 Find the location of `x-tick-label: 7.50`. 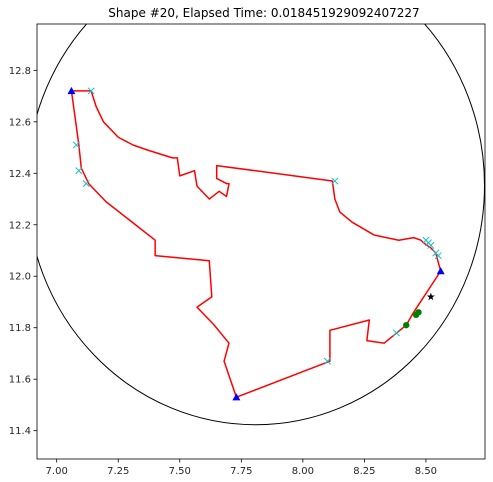

x-tick-label: 7.50 is located at coordinates (180, 471).